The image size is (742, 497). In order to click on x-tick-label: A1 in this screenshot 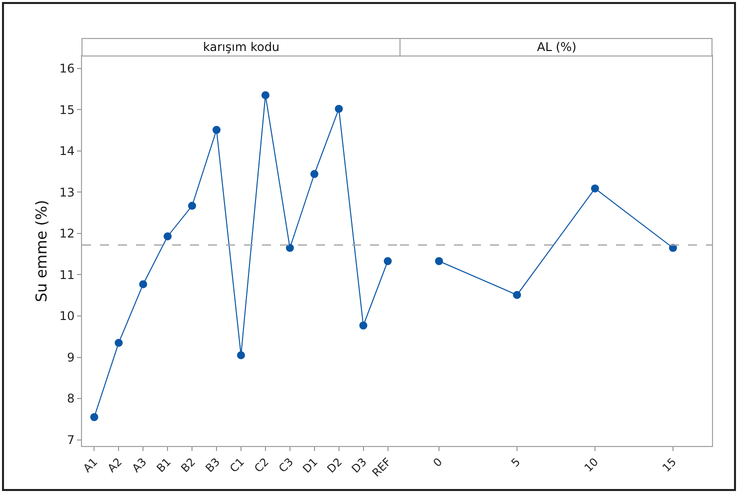, I will do `click(90, 465)`.